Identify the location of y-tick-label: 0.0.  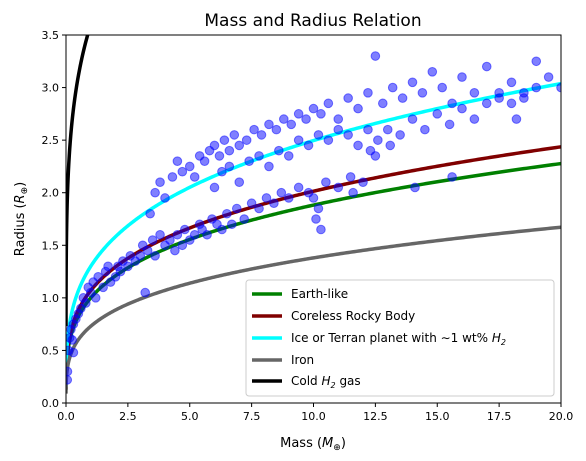
(51, 403).